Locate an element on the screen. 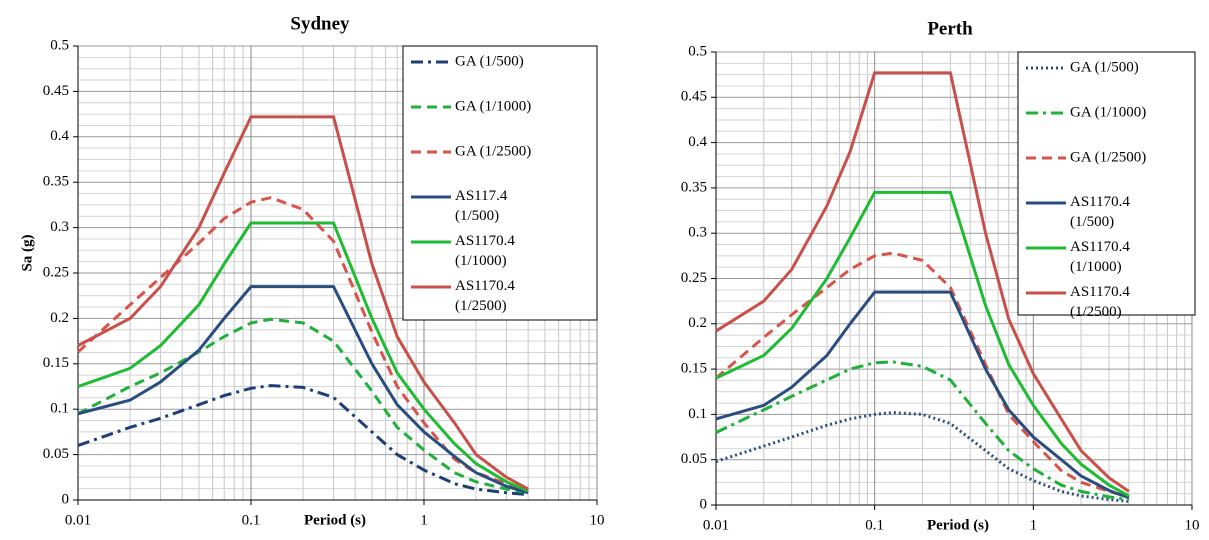 The height and width of the screenshot is (540, 1209). y-axis-label: Sa (g) is located at coordinates (27, 252).